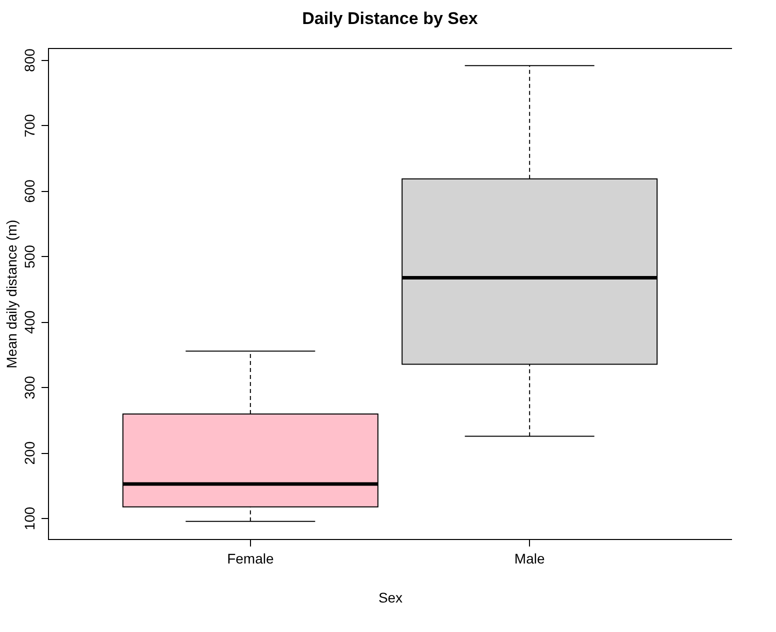  Describe the element at coordinates (250, 558) in the screenshot. I see `x-tick-label: Female` at that location.